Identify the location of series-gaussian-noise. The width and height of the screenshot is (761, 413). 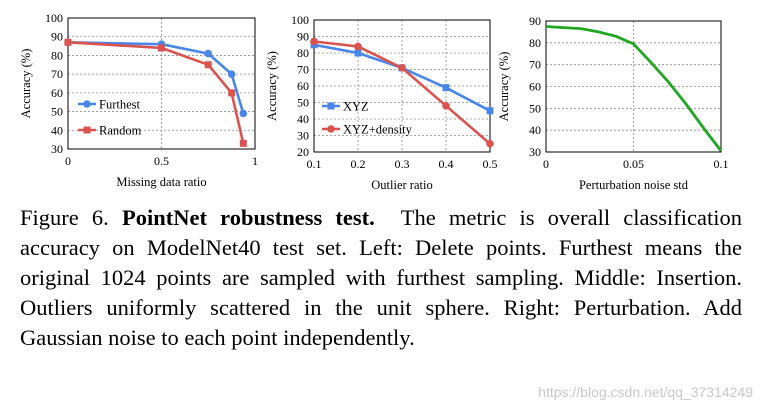
(634, 88).